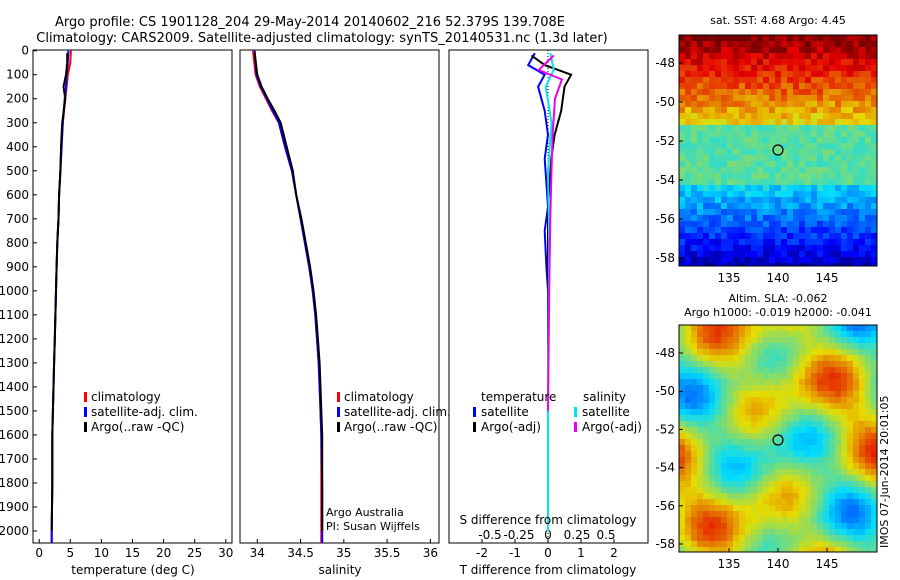  What do you see at coordinates (505, 412) in the screenshot?
I see `legend-t-satellite-label: satellite` at bounding box center [505, 412].